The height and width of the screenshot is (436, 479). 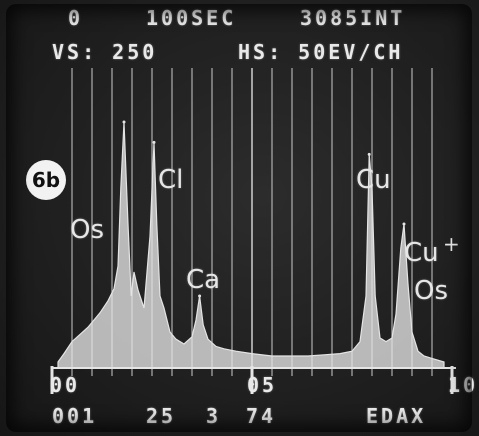 I want to click on header-horizontal-scale: HS: 50EV/CH, so click(x=321, y=52).